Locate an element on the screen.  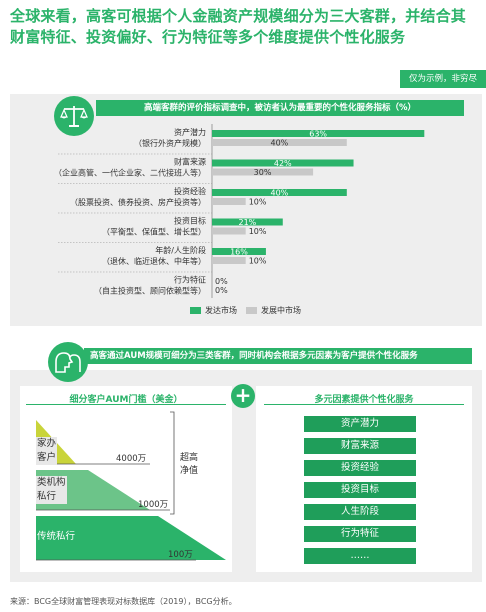
source-note: 来源：BCG全球财富管理表现对标数据库（2019），BCG分析。 is located at coordinates (123, 601).